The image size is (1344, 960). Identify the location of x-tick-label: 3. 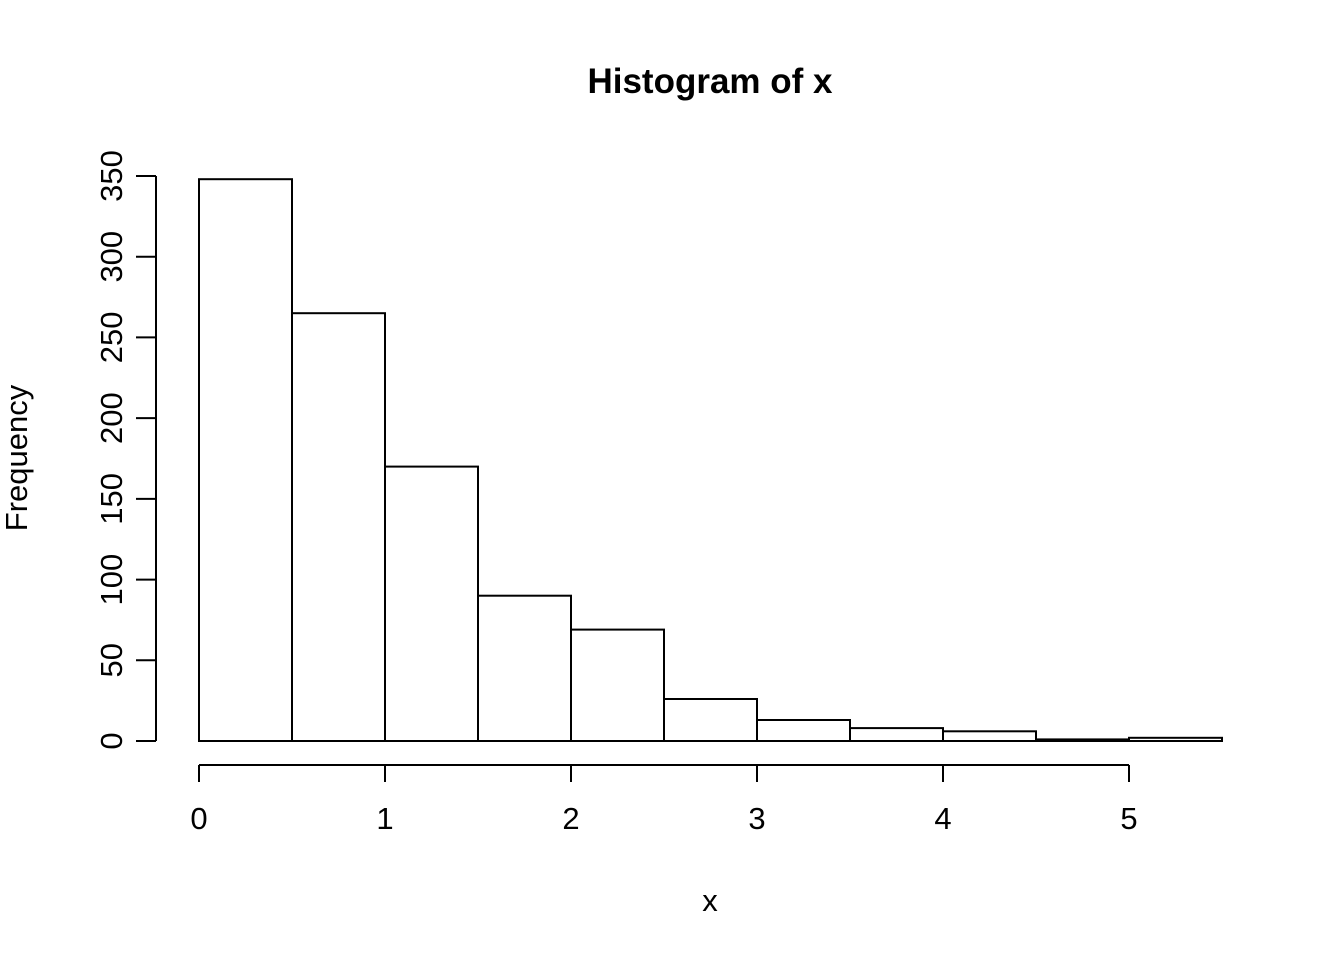
(756, 818).